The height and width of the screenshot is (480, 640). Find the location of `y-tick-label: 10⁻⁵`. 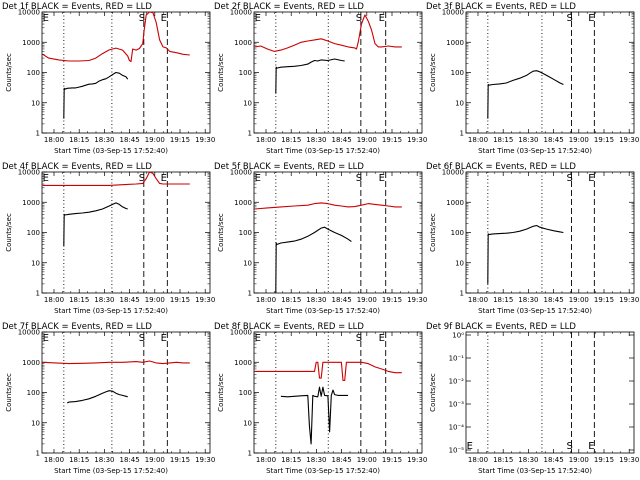

y-tick-label: 10⁻⁵ is located at coordinates (457, 451).